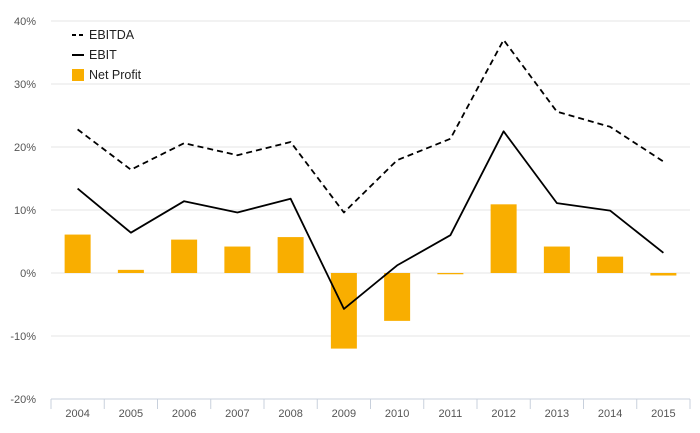 The image size is (700, 433). Describe the element at coordinates (344, 414) in the screenshot. I see `x-tick-label: 2009` at that location.